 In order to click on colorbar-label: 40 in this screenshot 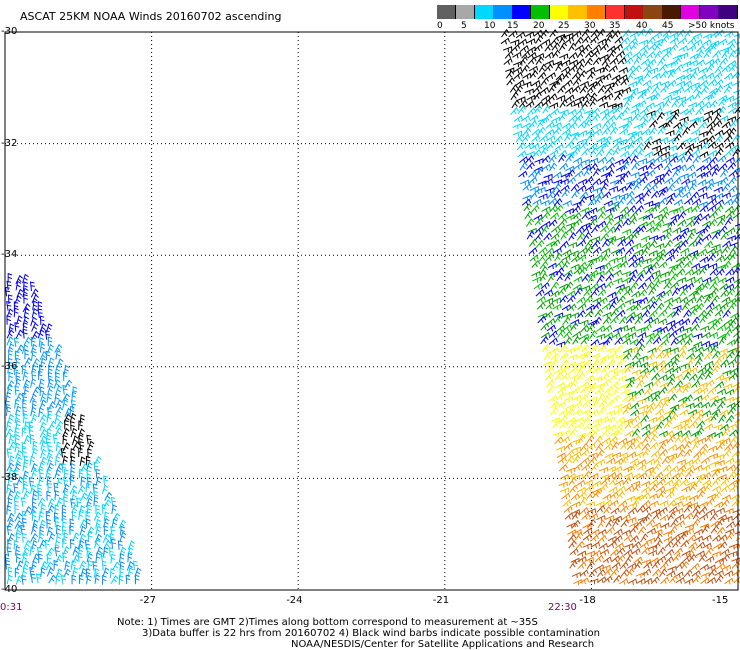, I will do `click(642, 26)`.